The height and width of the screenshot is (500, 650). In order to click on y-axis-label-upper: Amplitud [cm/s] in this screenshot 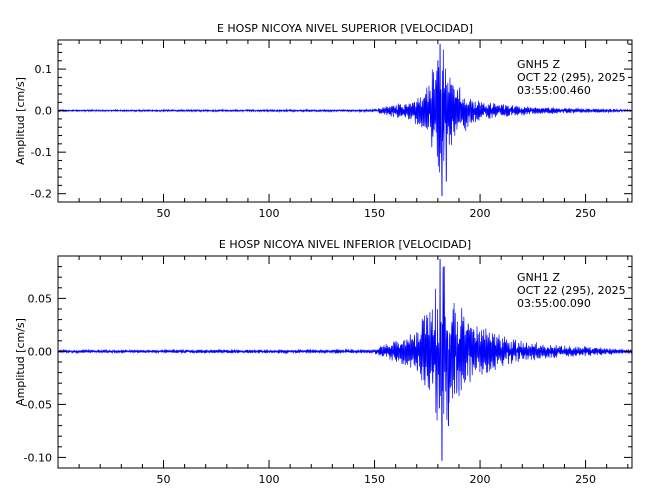, I will do `click(20, 121)`.